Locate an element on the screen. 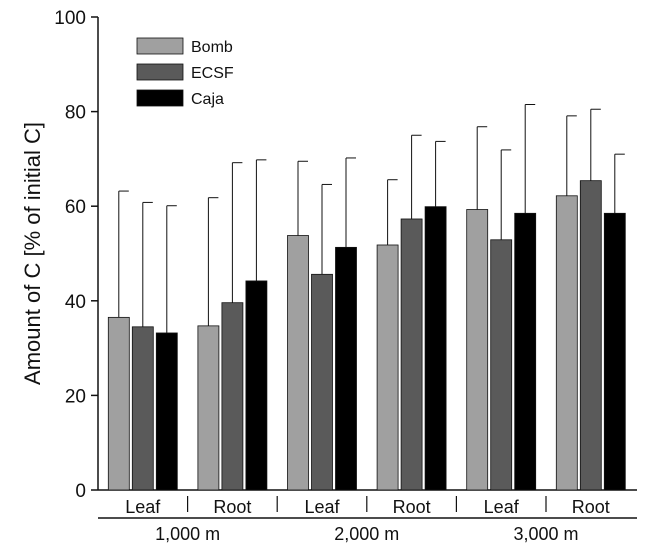 The image size is (657, 546). legend-label: Bomb is located at coordinates (212, 47).